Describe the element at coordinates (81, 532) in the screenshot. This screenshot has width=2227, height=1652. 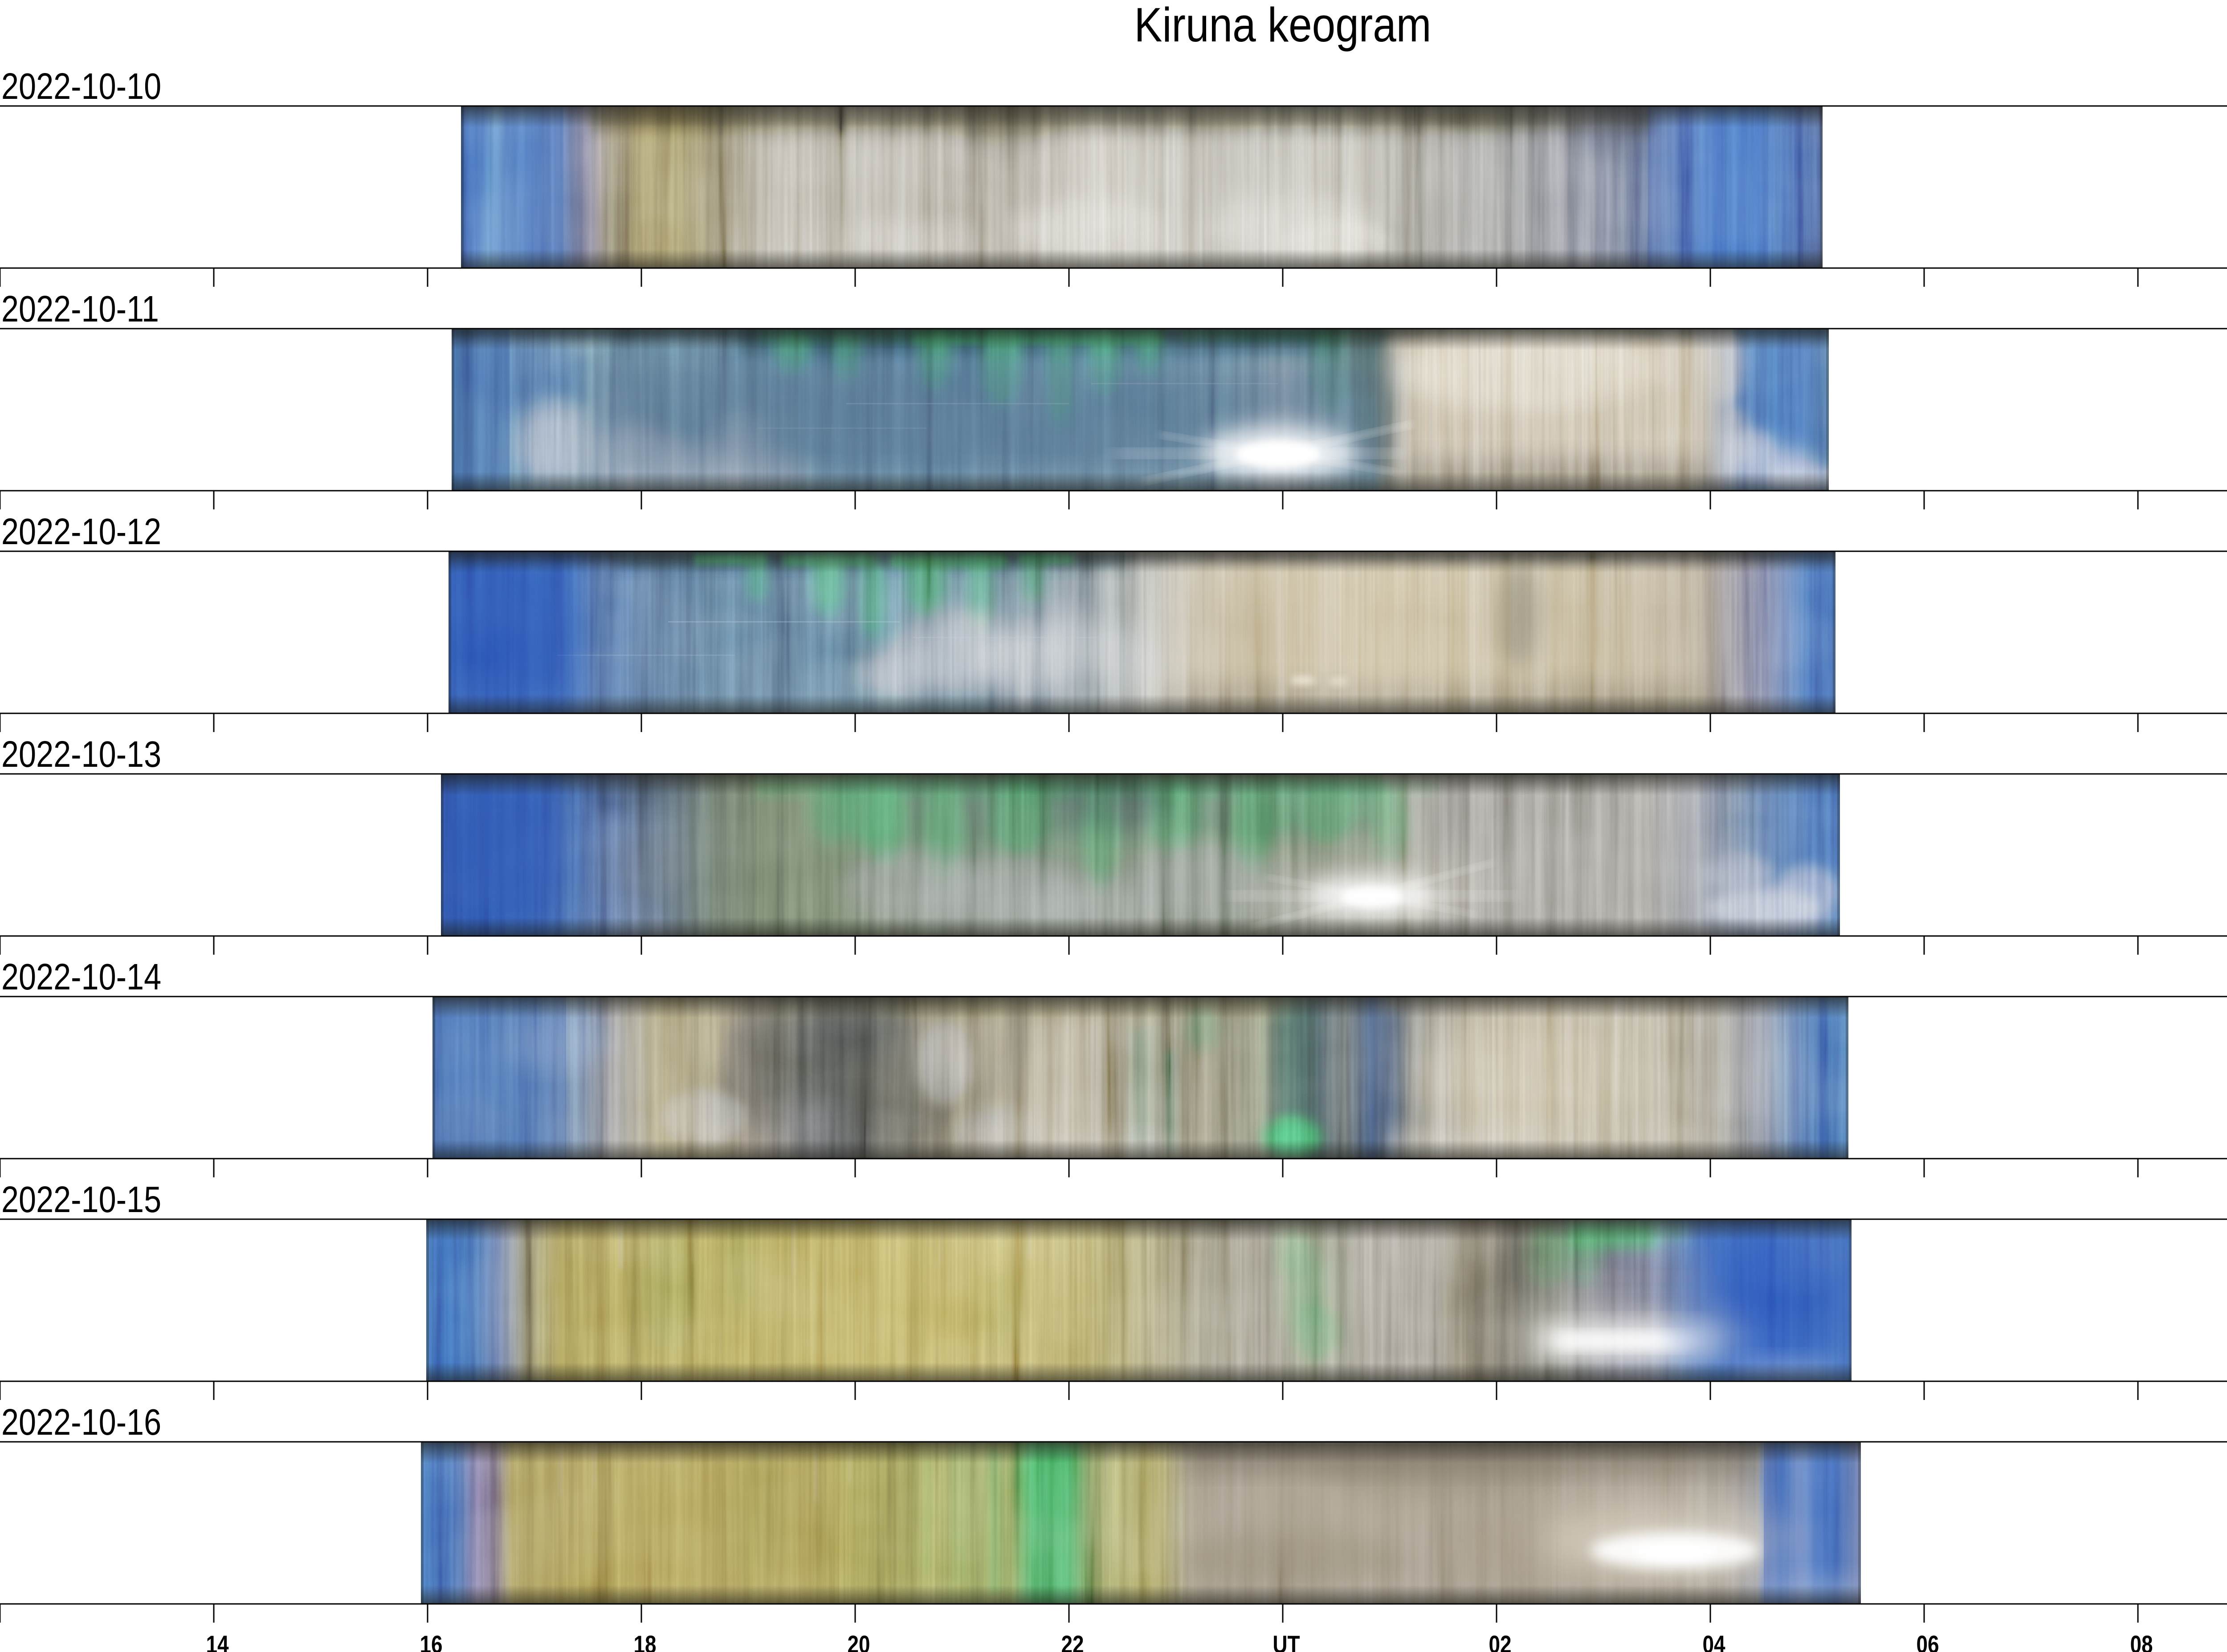
I see `svg-text: 2022-10-12` at that location.